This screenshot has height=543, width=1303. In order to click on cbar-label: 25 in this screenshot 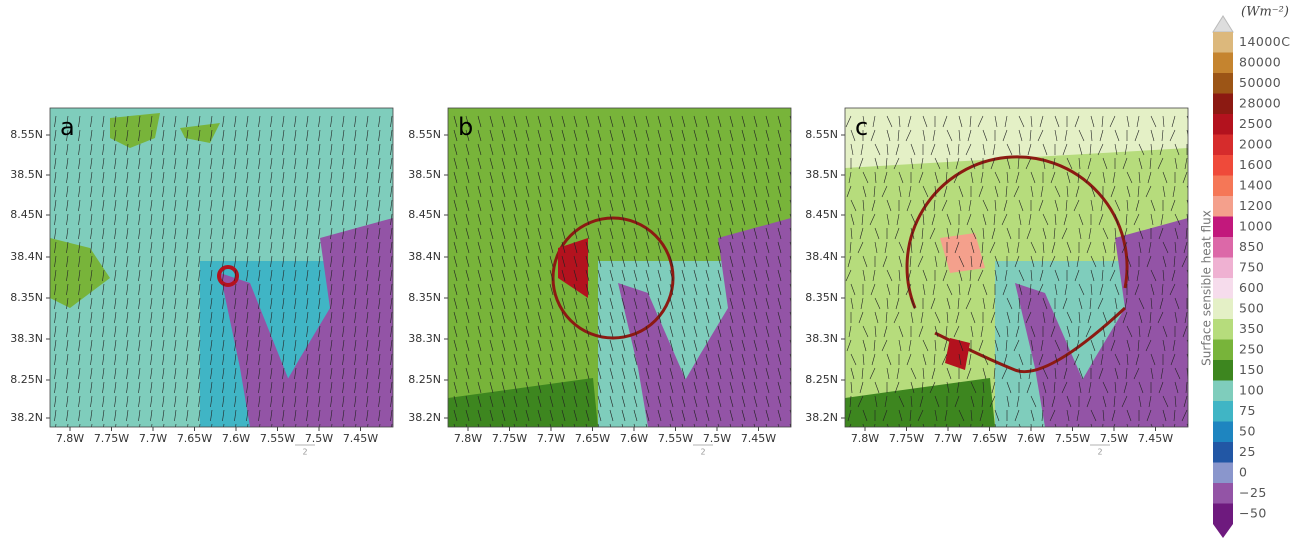, I will do `click(1247, 451)`.